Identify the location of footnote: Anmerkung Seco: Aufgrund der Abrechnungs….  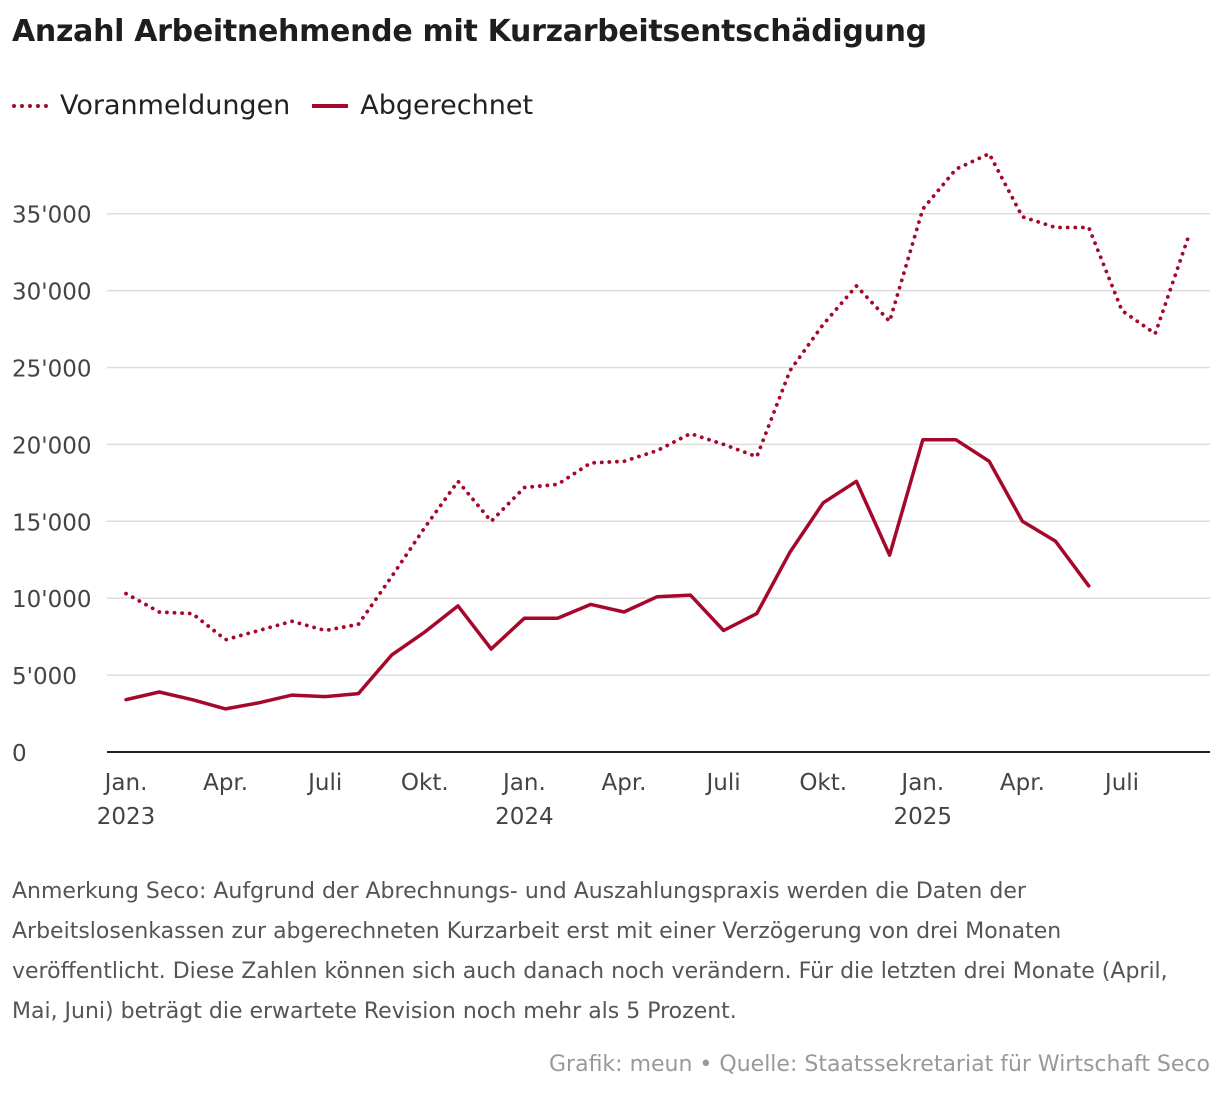
(590, 951).